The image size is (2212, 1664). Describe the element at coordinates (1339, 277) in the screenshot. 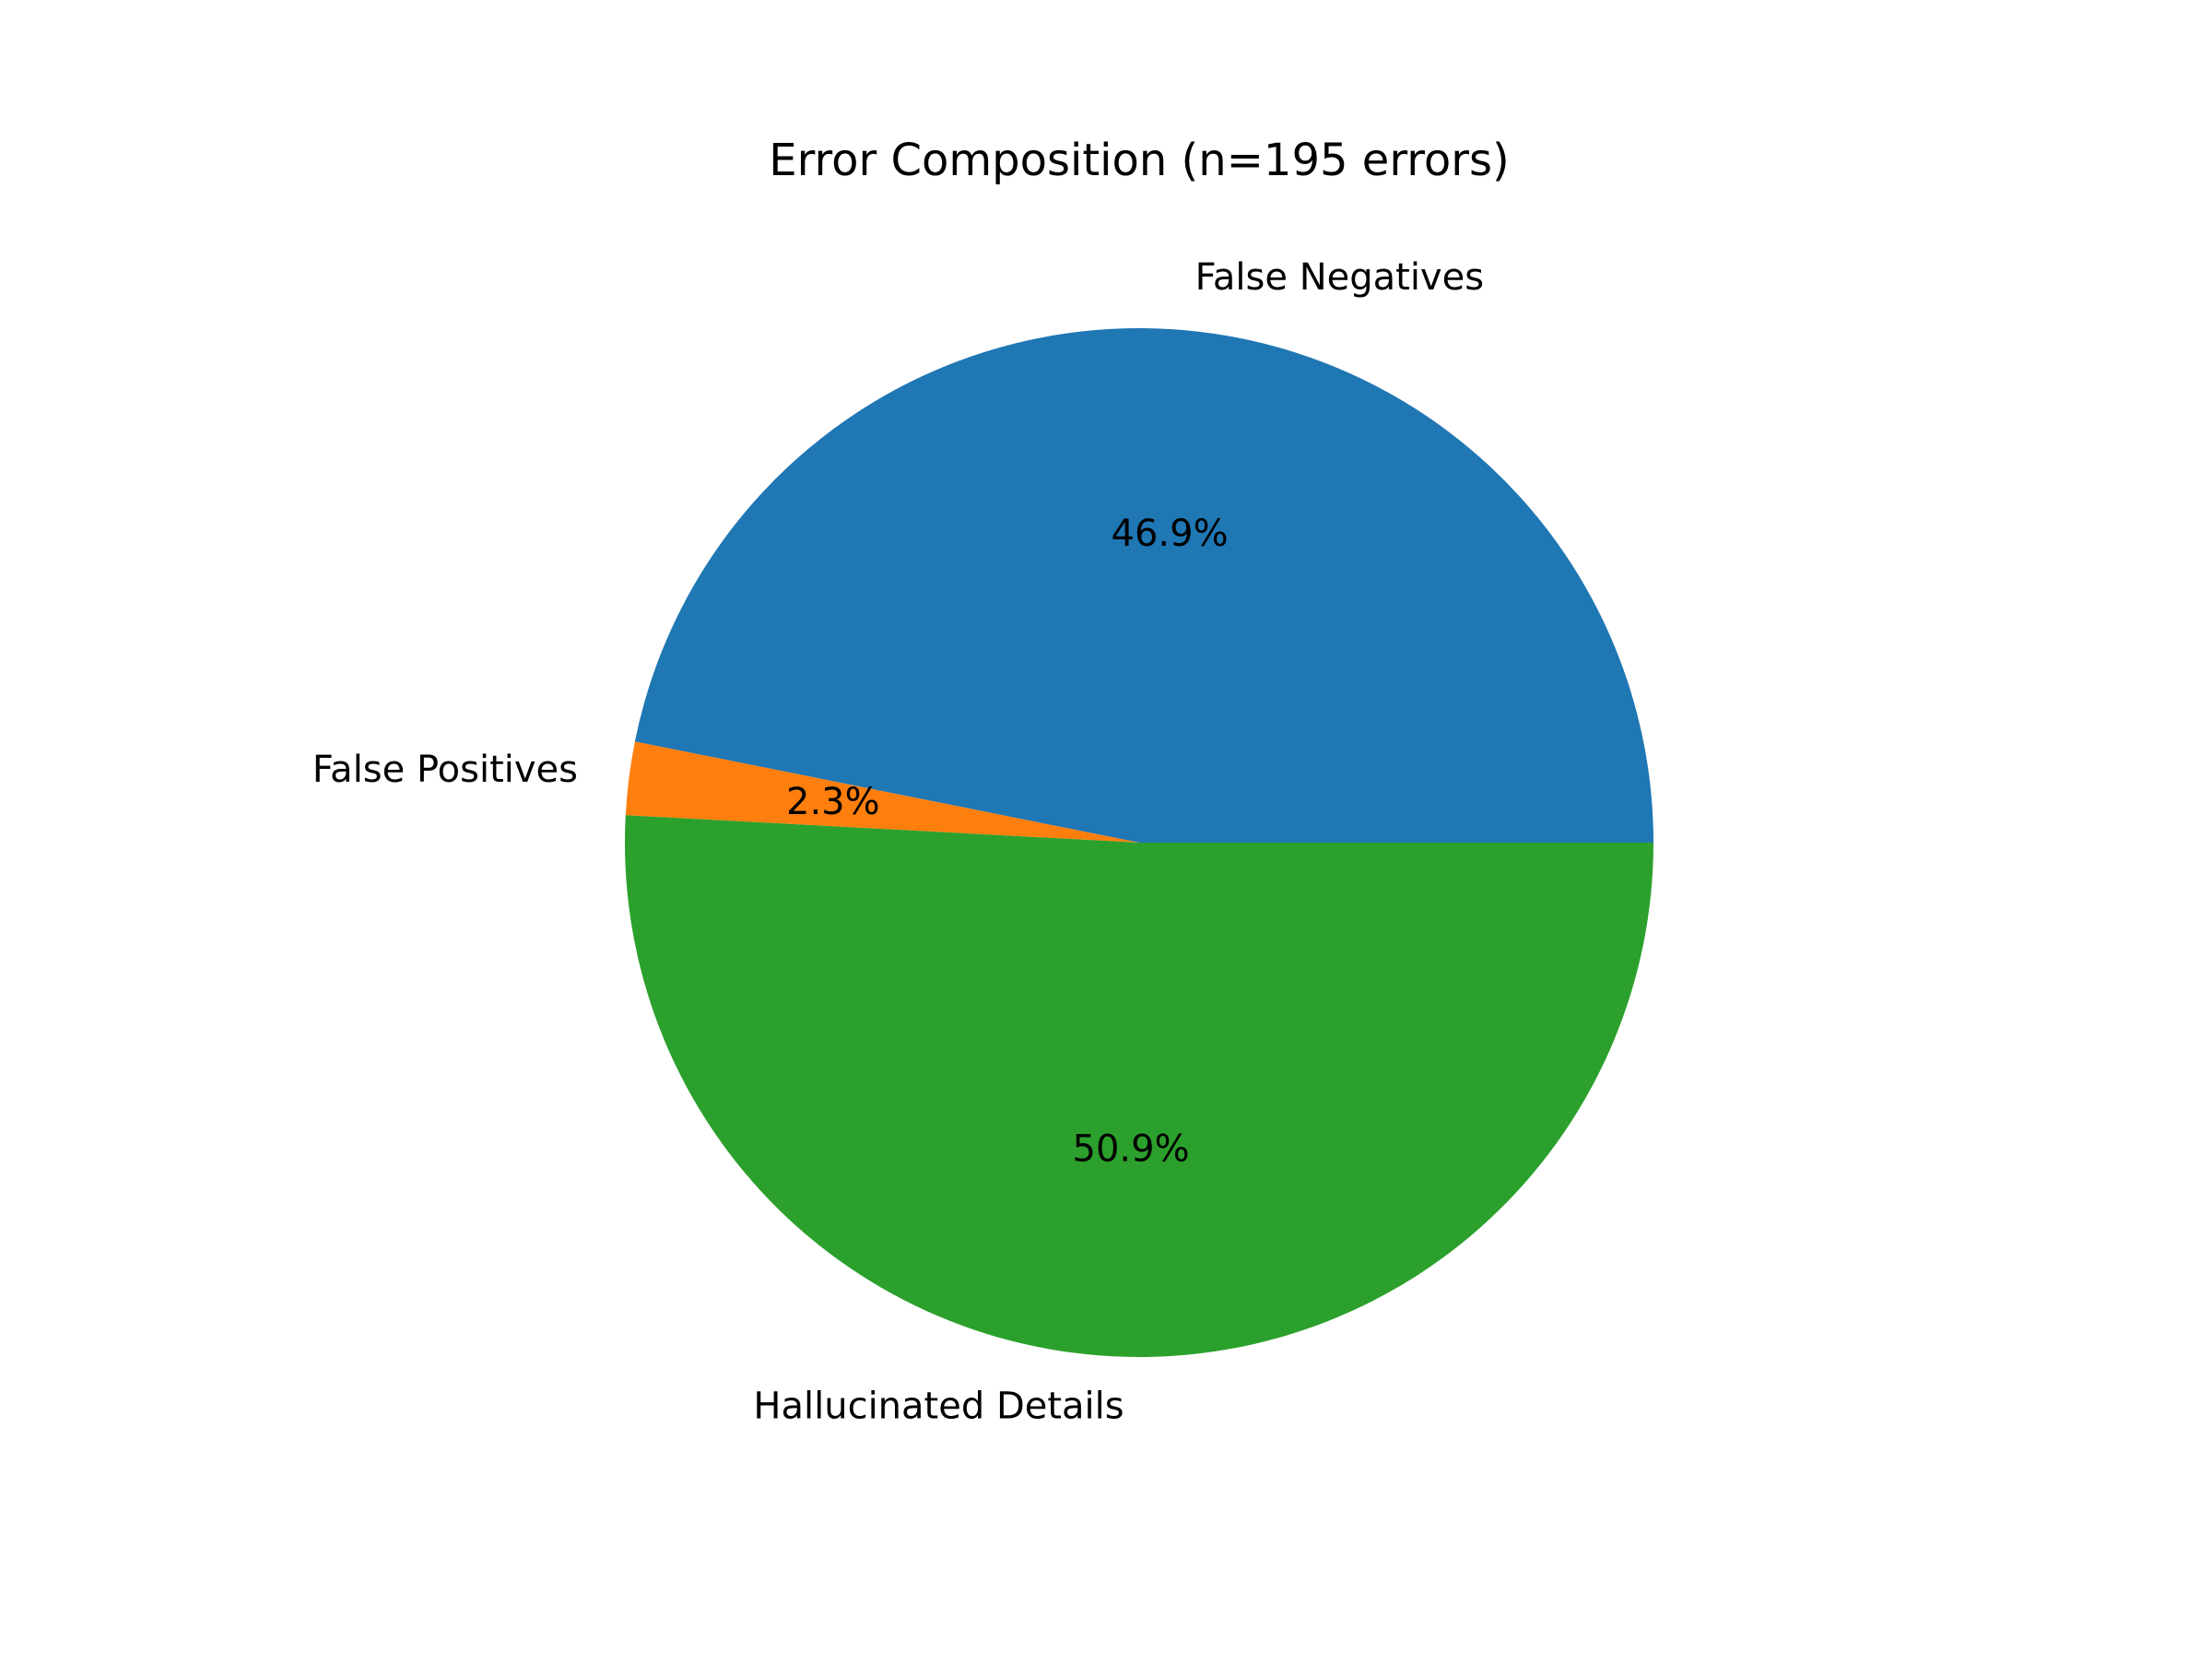

I see `pie-label-false-negatives: False Negatives` at that location.